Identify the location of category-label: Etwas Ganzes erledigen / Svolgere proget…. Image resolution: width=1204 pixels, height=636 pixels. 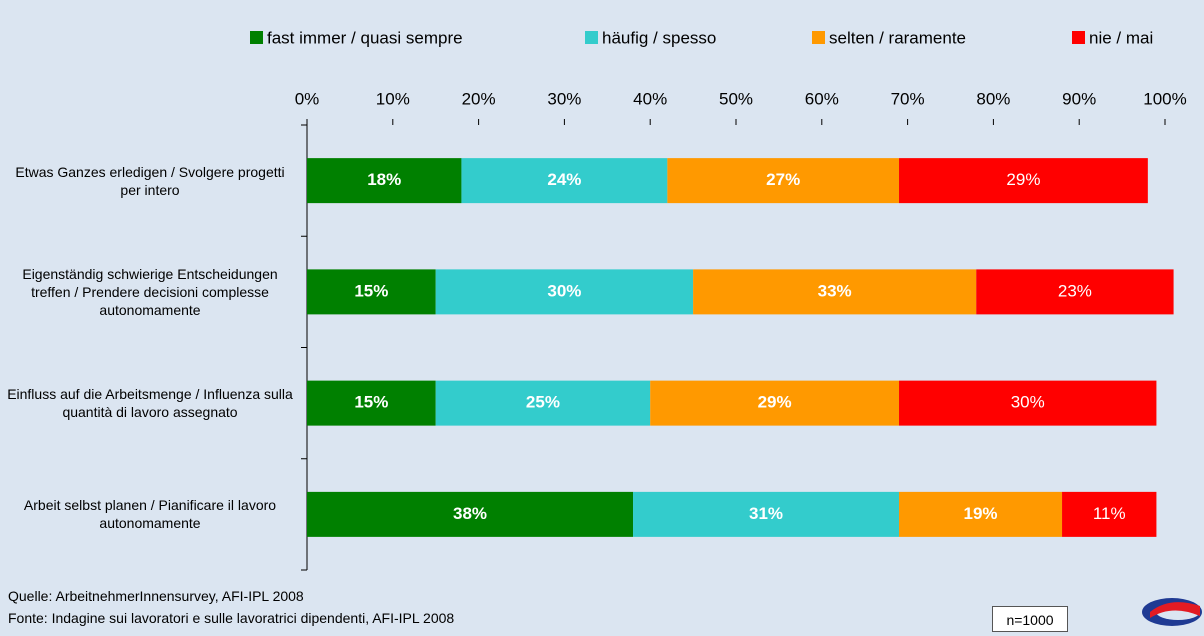
(150, 180).